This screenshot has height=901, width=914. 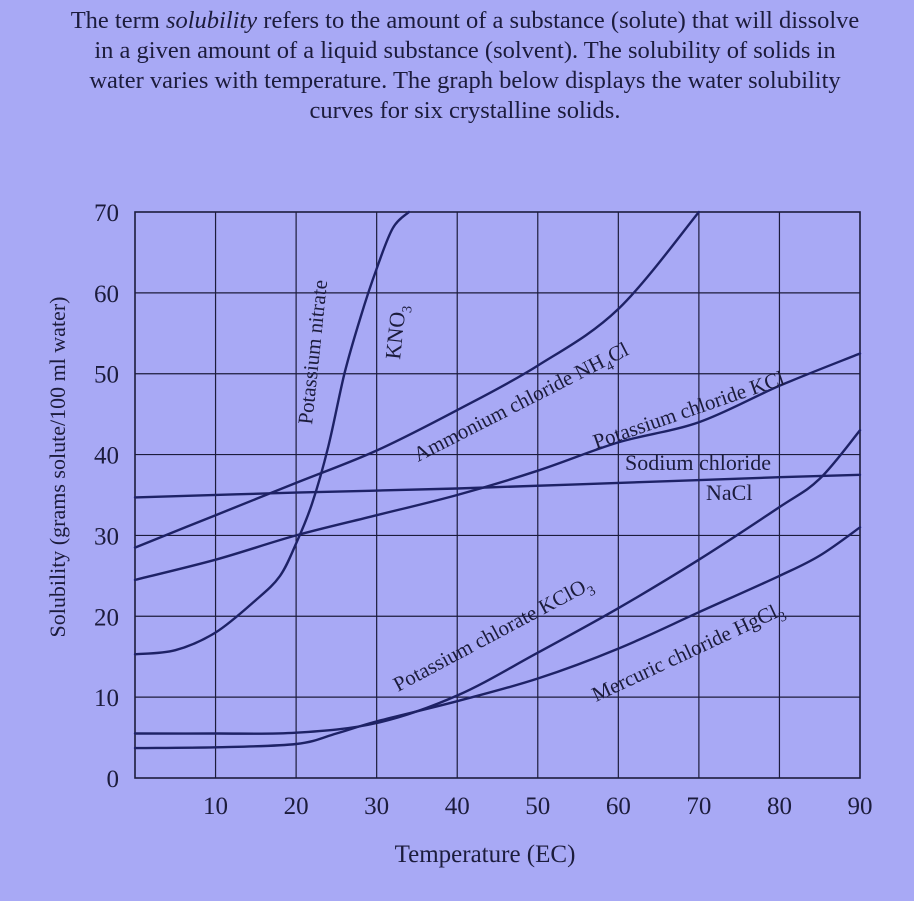 What do you see at coordinates (215, 806) in the screenshot?
I see `x-tick-label-10: 10` at bounding box center [215, 806].